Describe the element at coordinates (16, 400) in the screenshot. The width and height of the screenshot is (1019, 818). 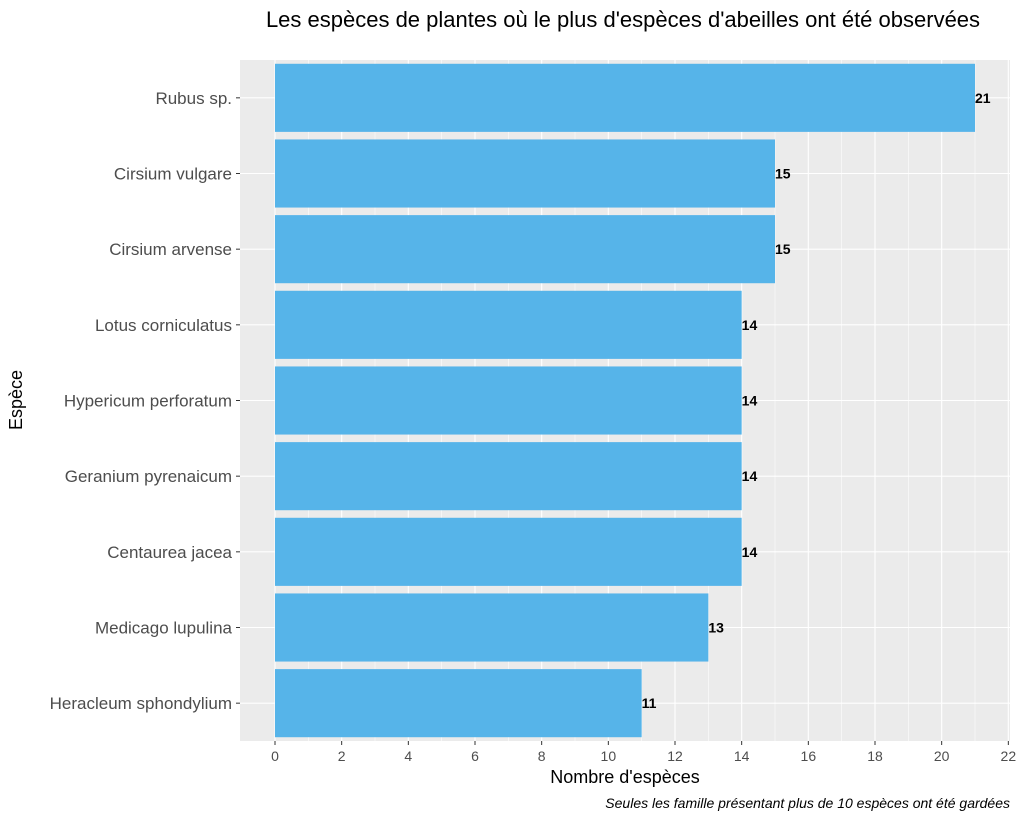
I see `y-axis-title: Espèce` at that location.